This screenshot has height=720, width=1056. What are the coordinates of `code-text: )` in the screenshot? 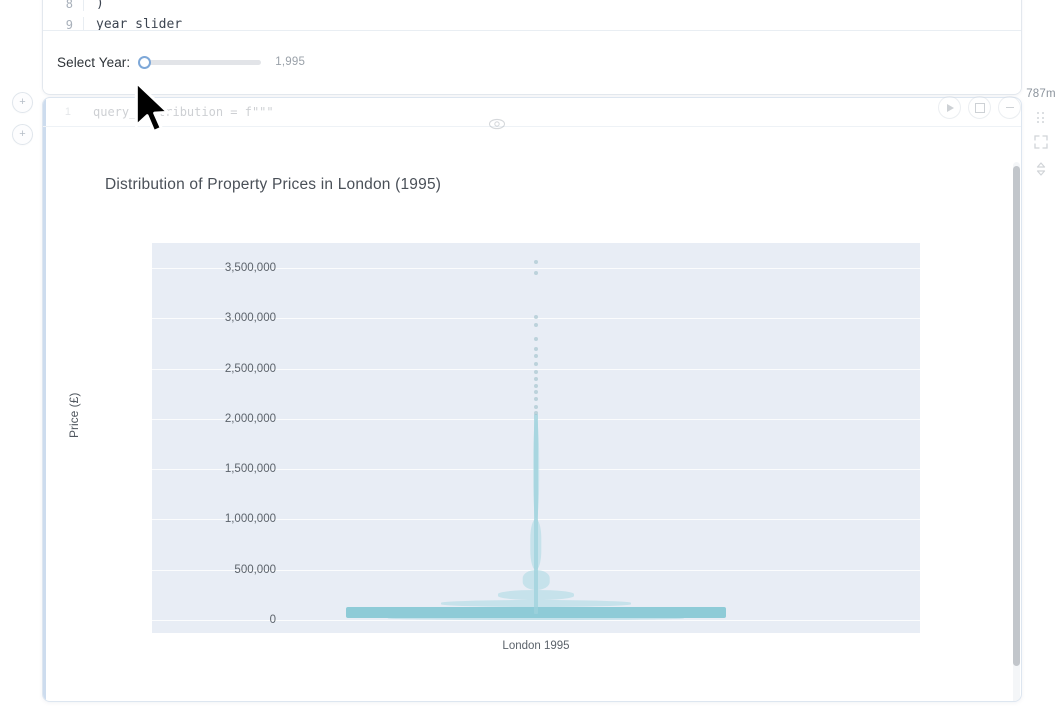 It's located at (93, 5).